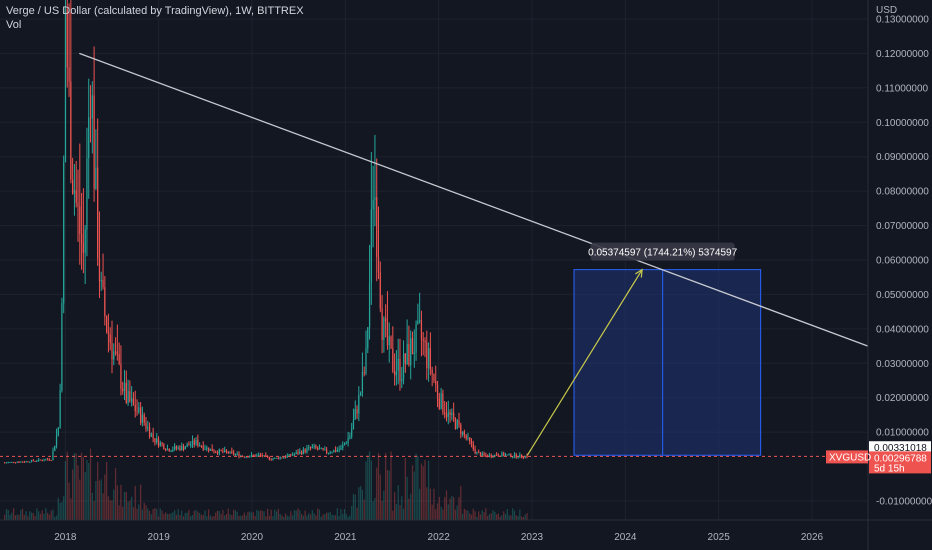 The width and height of the screenshot is (932, 550). What do you see at coordinates (663, 251) in the screenshot?
I see `measure-label: 0.05374597 (1744.21%) 5374597` at bounding box center [663, 251].